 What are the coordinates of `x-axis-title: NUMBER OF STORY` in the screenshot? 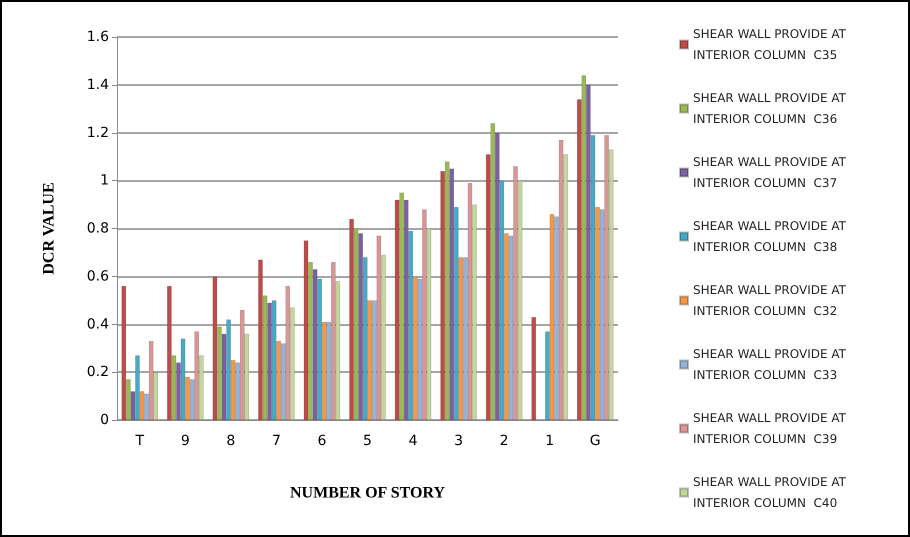 It's located at (368, 493).